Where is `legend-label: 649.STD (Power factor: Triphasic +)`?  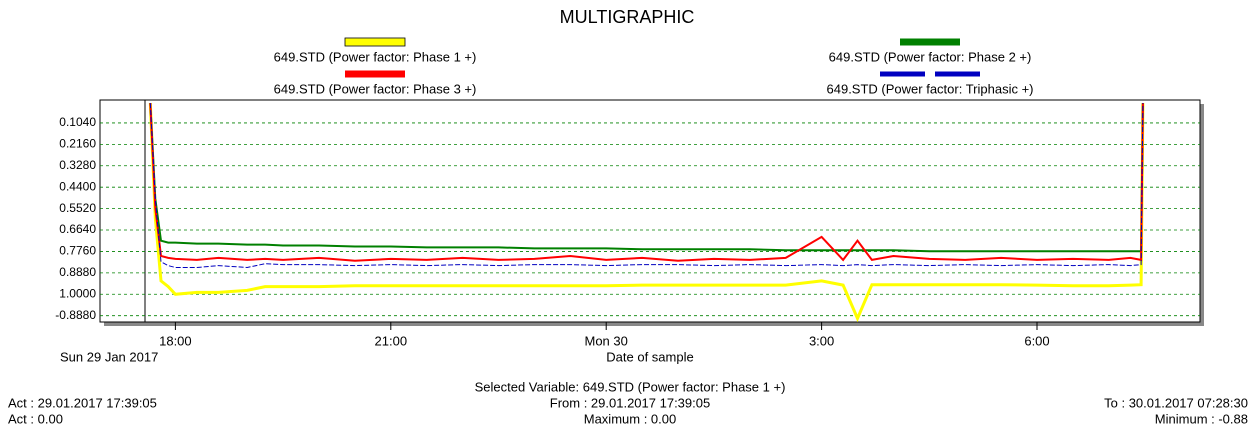 legend-label: 649.STD (Power factor: Triphasic +) is located at coordinates (930, 88).